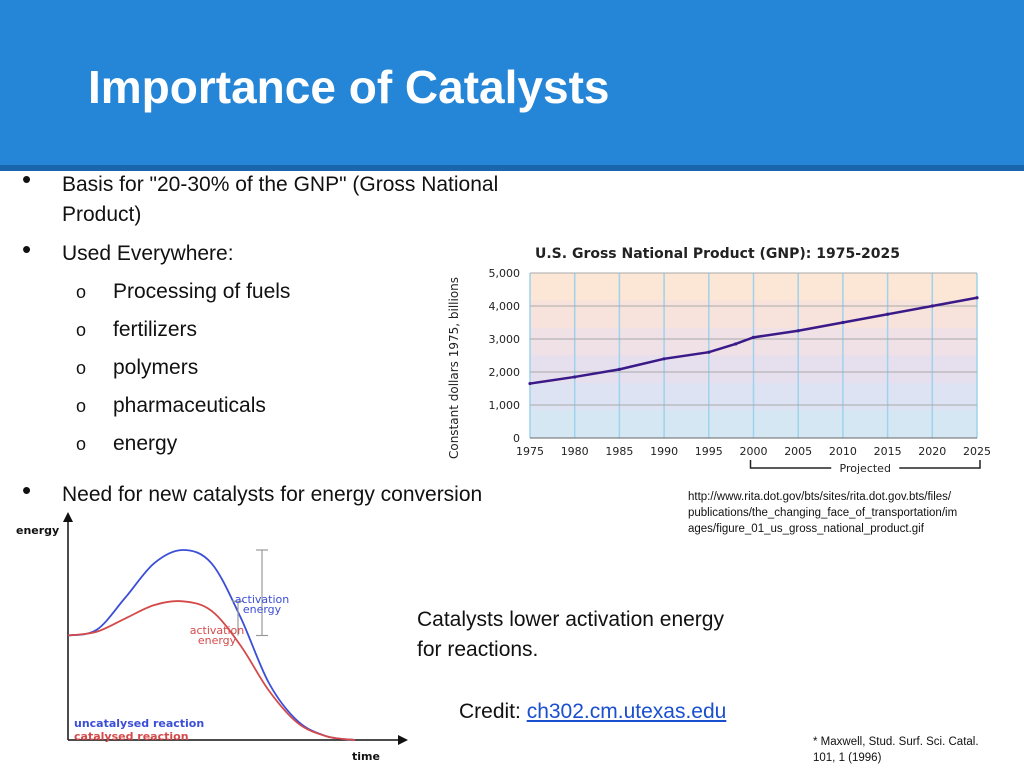  Describe the element at coordinates (37, 530) in the screenshot. I see `energy-axis-label: energy` at that location.